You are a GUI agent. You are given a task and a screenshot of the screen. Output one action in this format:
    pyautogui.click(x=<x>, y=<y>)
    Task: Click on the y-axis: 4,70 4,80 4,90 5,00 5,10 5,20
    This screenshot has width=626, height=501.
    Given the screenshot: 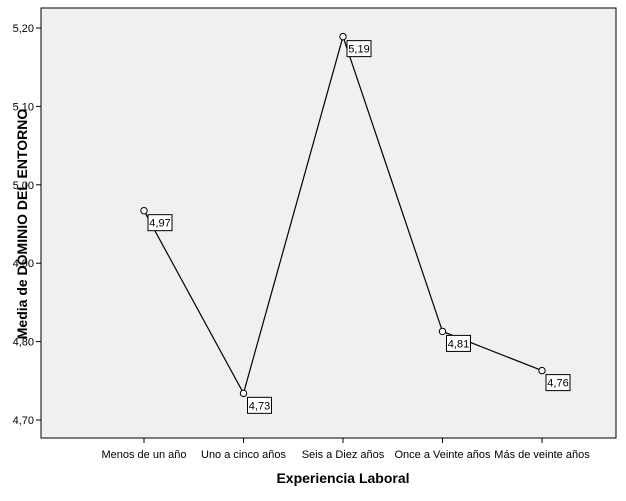 What is the action you would take?
    pyautogui.click(x=27, y=225)
    